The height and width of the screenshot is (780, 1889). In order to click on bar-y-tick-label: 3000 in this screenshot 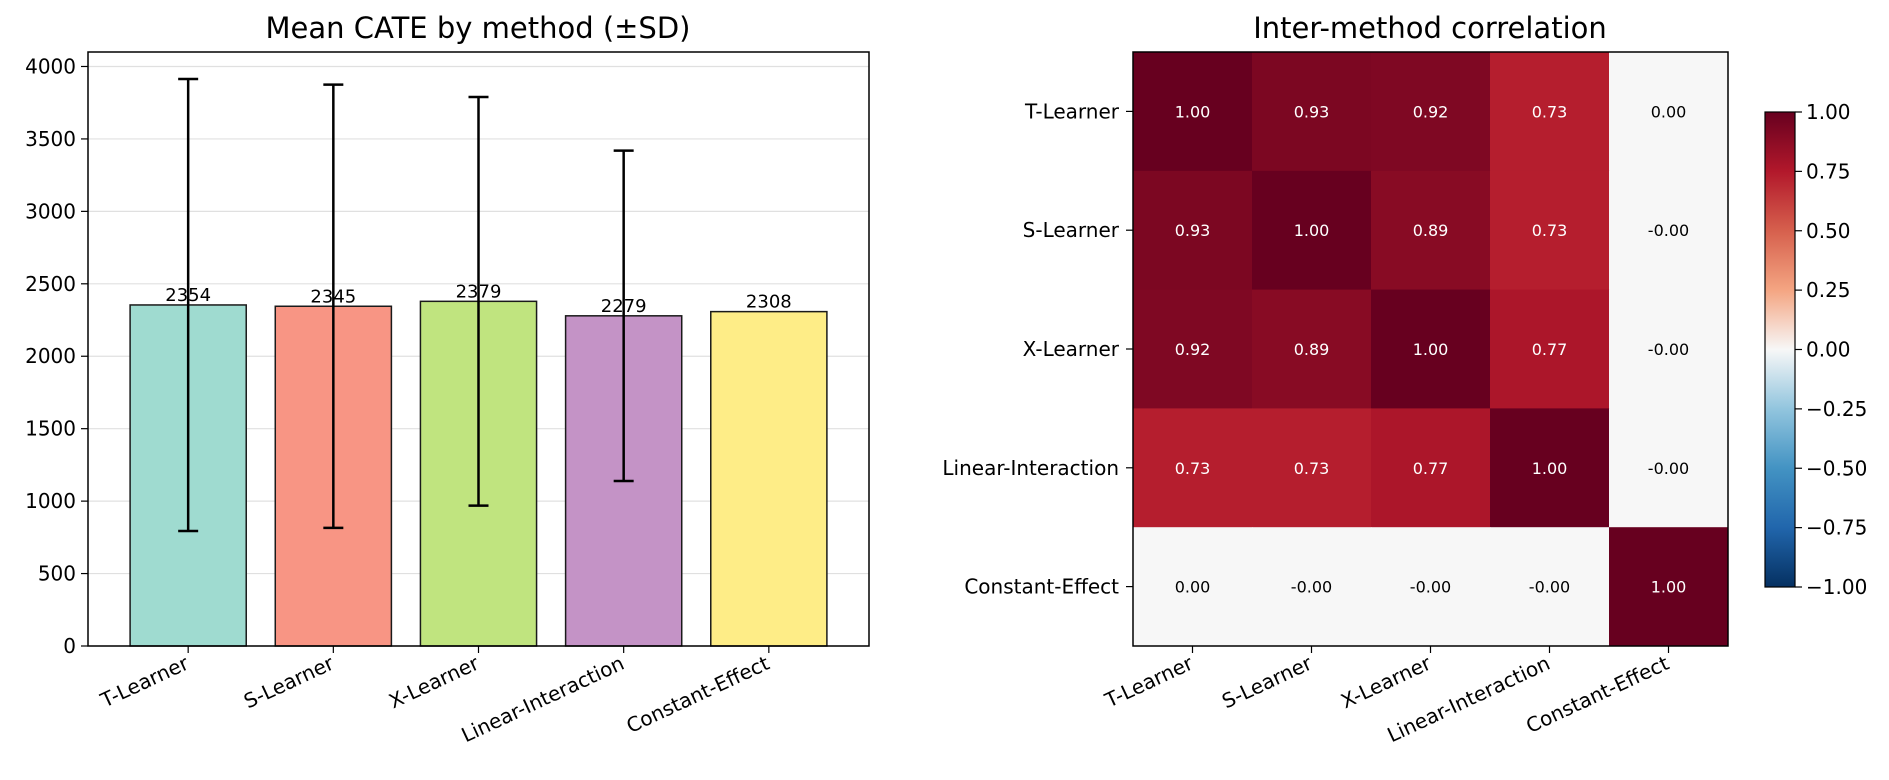, I will do `click(50, 211)`.